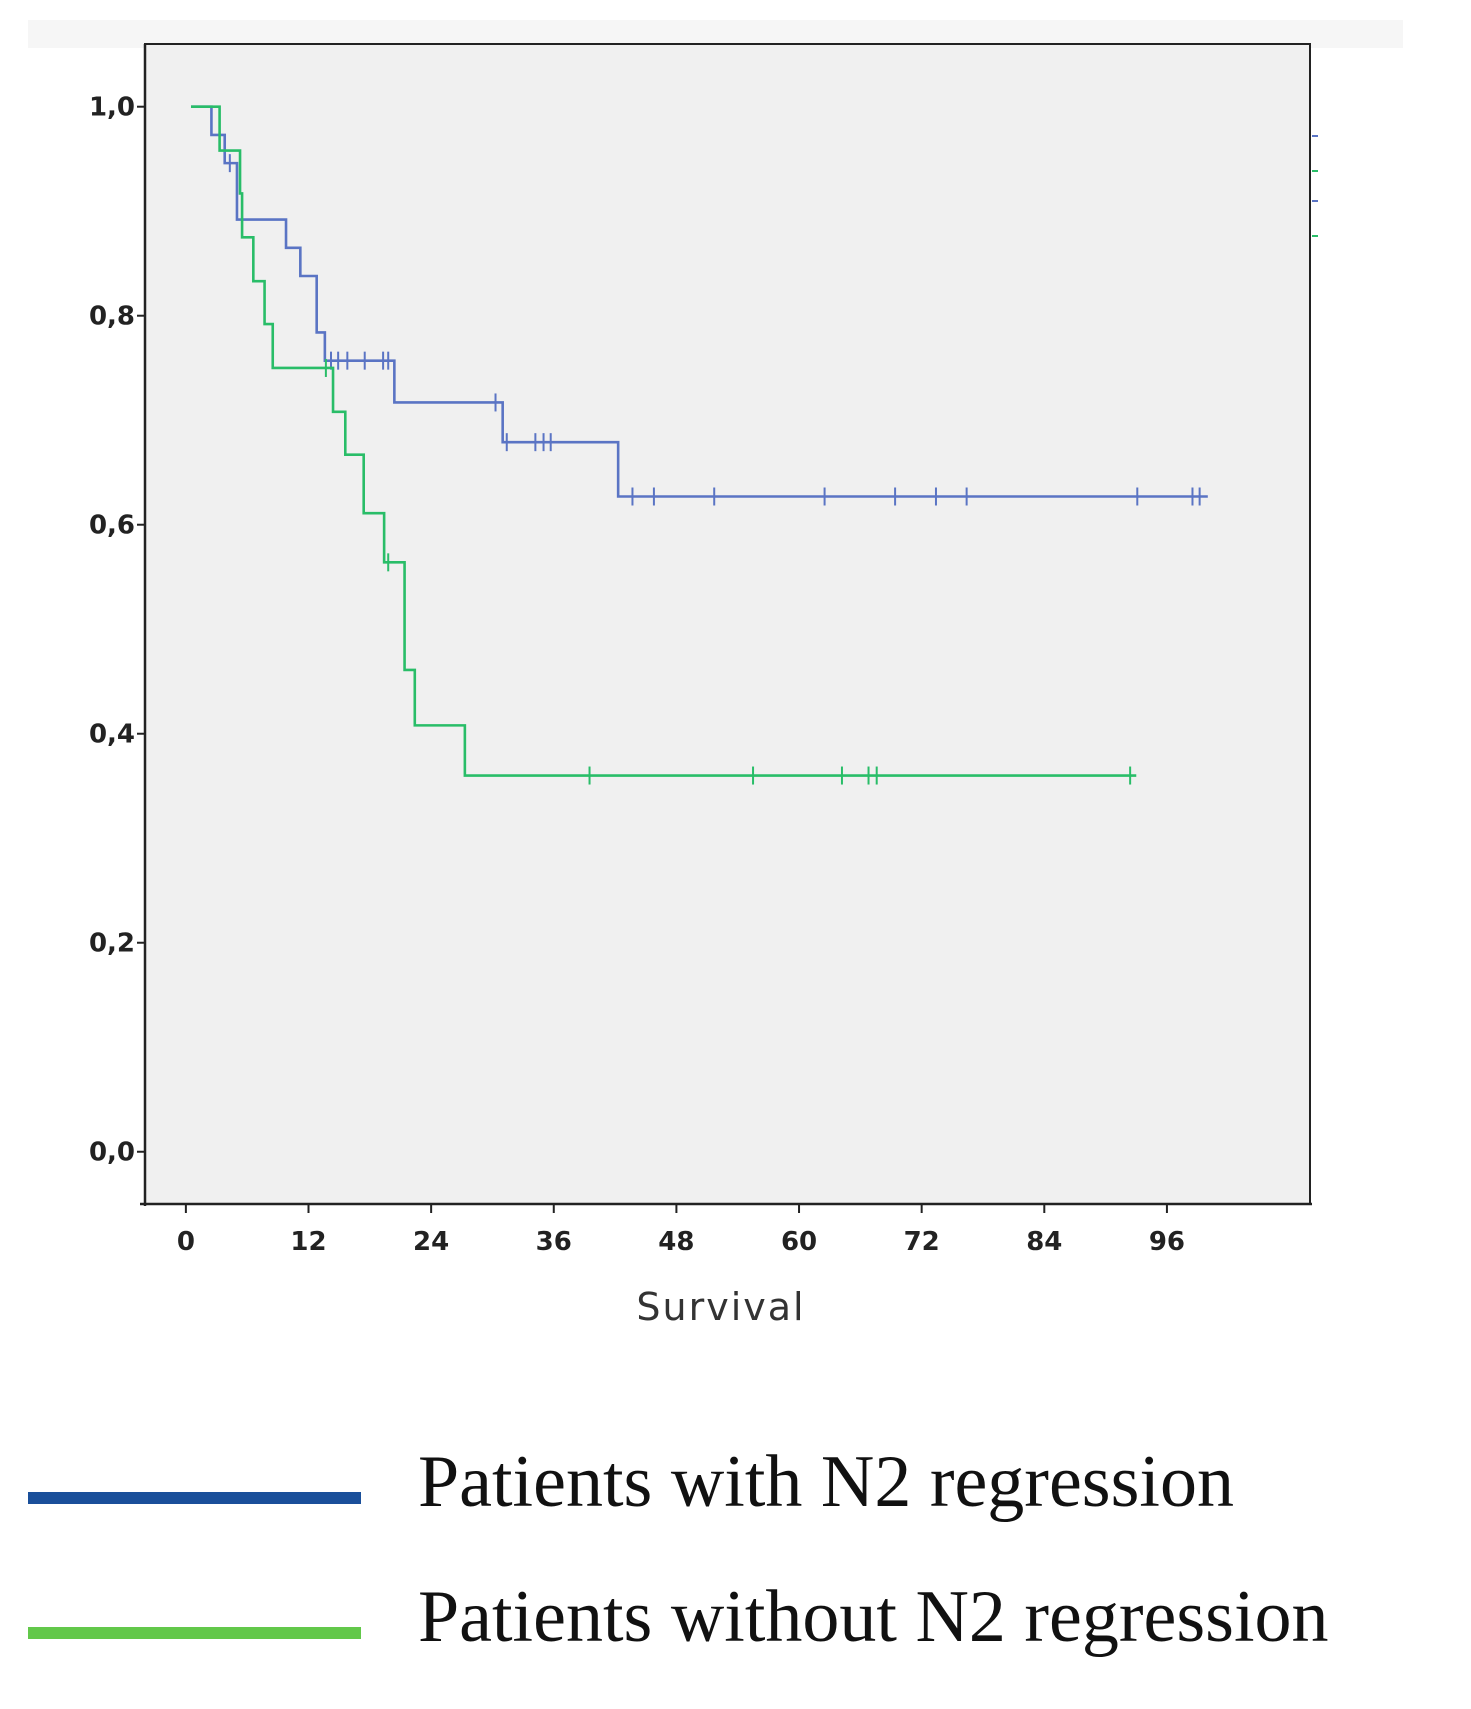 This screenshot has width=1471, height=1709. I want to click on y-tick-label: 1,0, so click(112, 108).